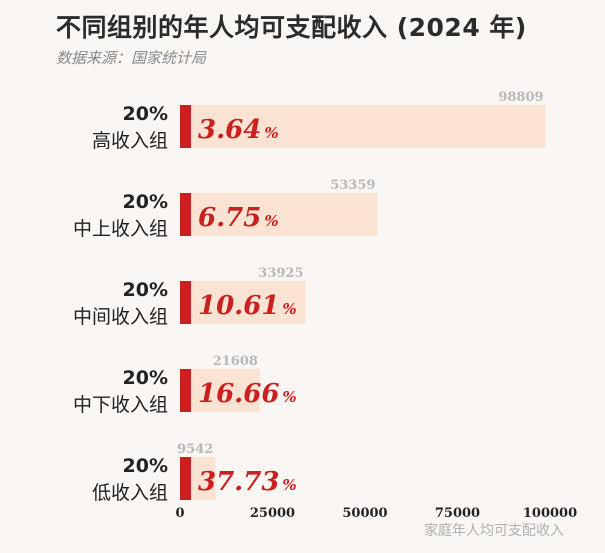 The image size is (605, 553). Describe the element at coordinates (247, 482) in the screenshot. I see `share-label: 37.73%` at that location.